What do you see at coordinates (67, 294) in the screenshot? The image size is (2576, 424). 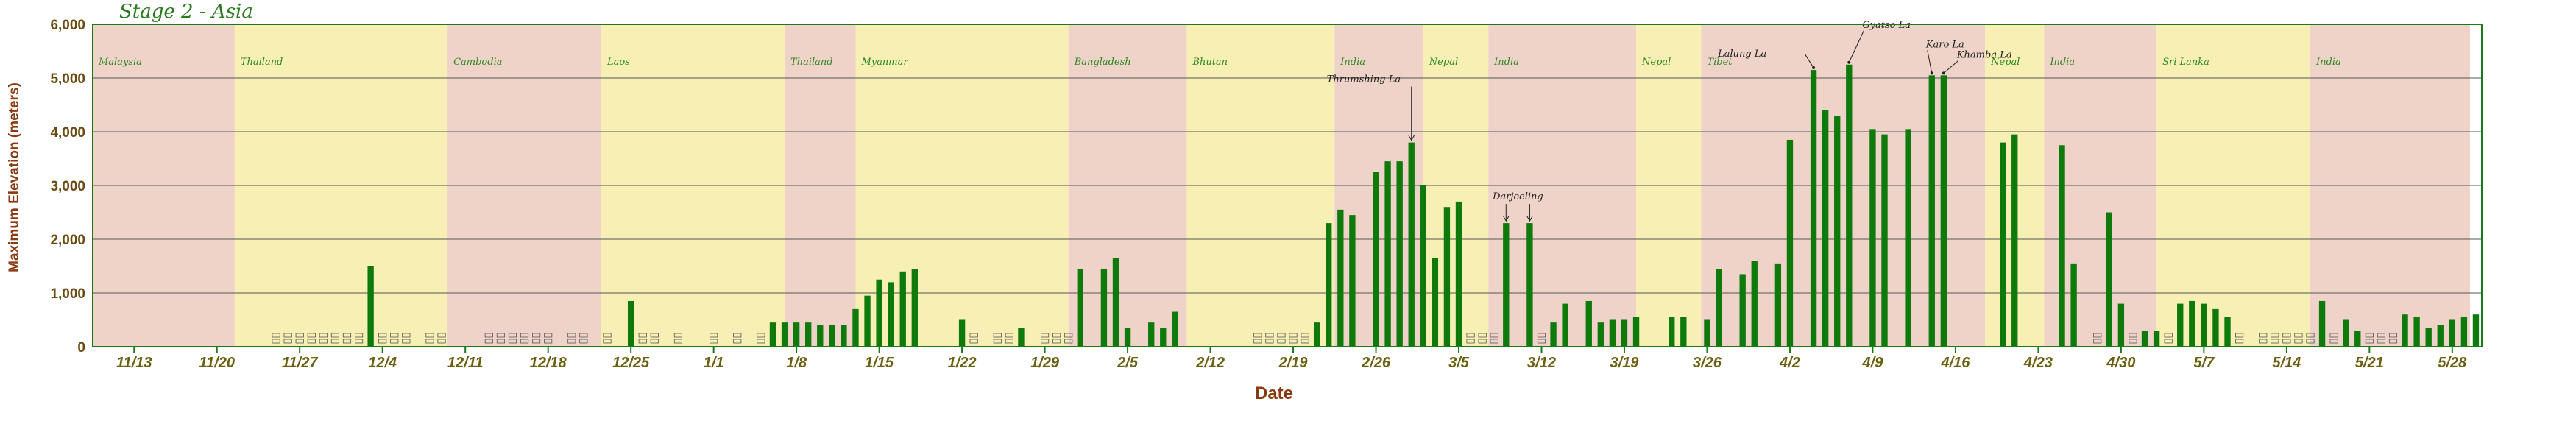 I see `y-tick-label: 1,000` at bounding box center [67, 294].